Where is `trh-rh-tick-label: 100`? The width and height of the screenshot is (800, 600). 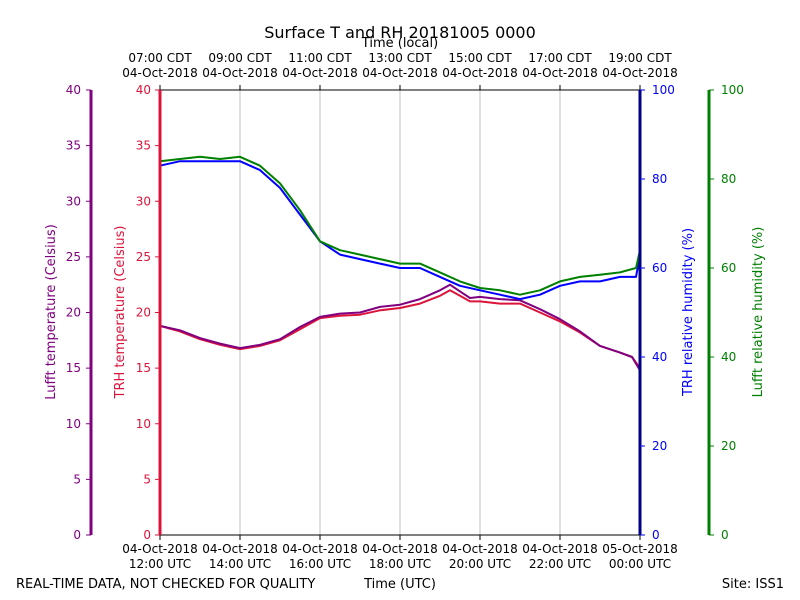 trh-rh-tick-label: 100 is located at coordinates (663, 90).